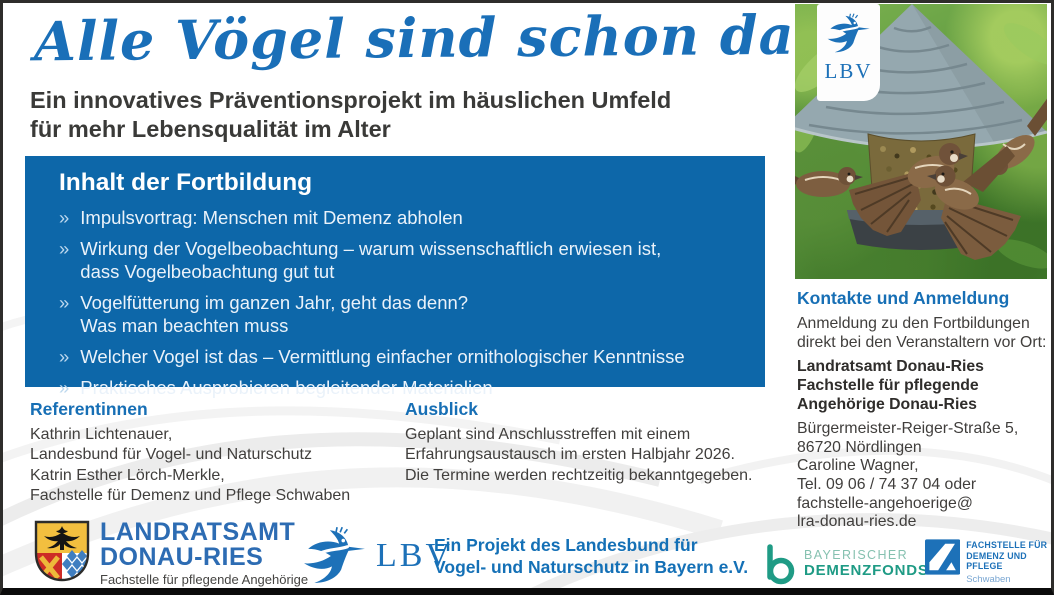  What do you see at coordinates (943, 557) in the screenshot?
I see `fachstelle-icon` at bounding box center [943, 557].